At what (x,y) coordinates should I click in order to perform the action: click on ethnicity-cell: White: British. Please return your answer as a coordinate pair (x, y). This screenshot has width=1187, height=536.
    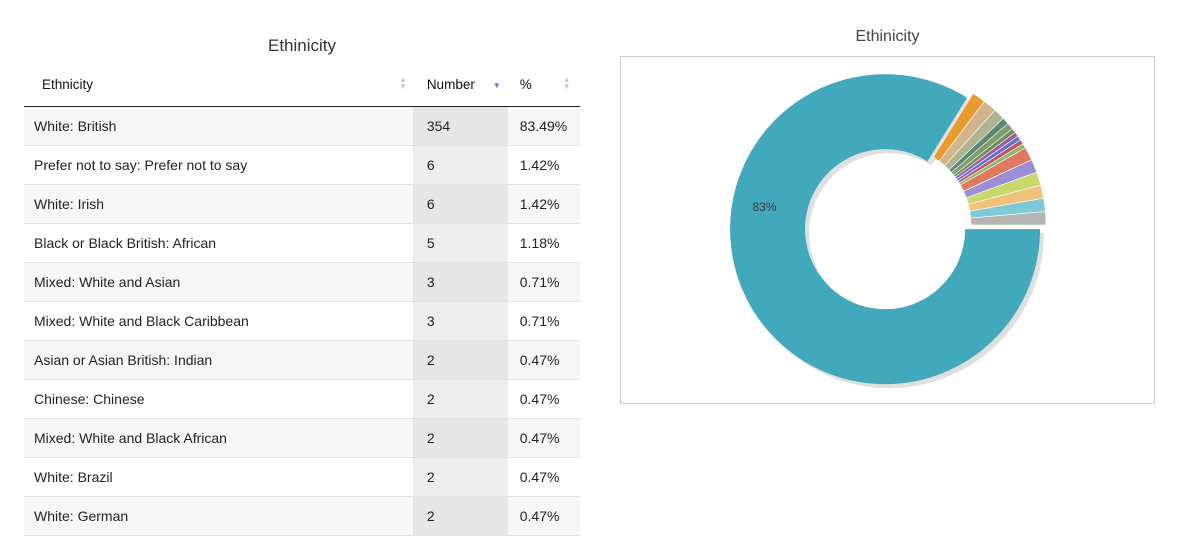
    Looking at the image, I should click on (218, 126).